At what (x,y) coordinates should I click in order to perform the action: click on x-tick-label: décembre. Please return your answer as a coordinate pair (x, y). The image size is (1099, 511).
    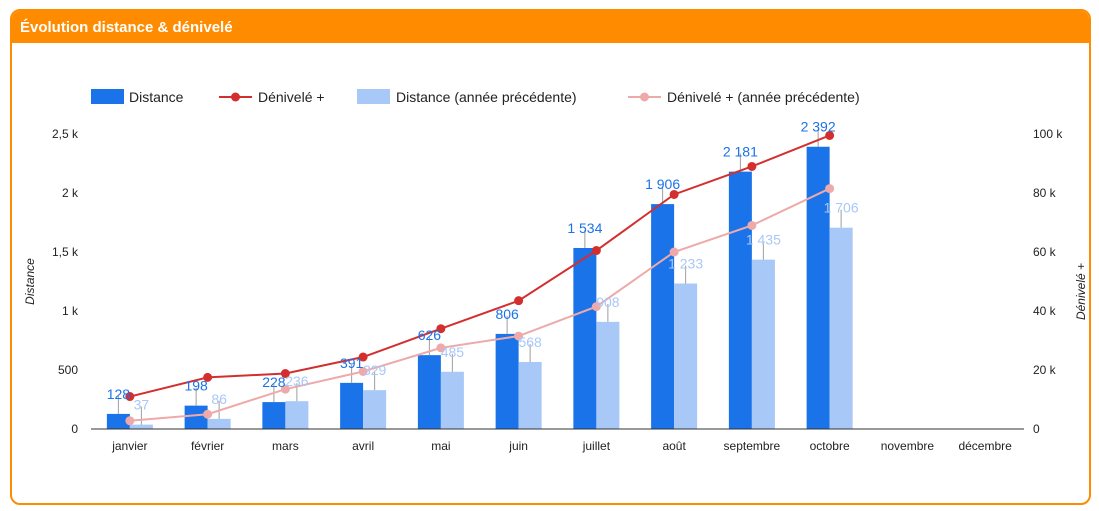
    Looking at the image, I should click on (985, 446).